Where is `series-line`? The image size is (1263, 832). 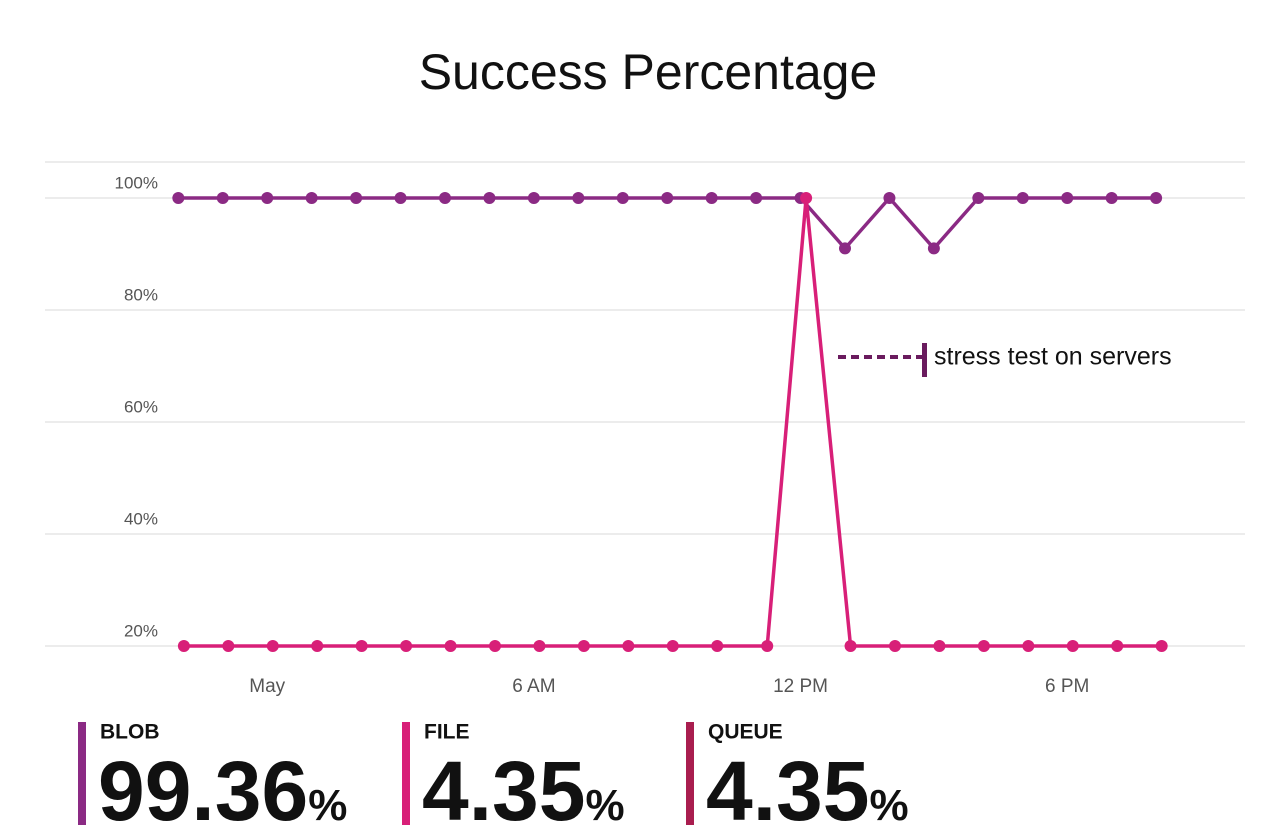
series-line is located at coordinates (667, 223).